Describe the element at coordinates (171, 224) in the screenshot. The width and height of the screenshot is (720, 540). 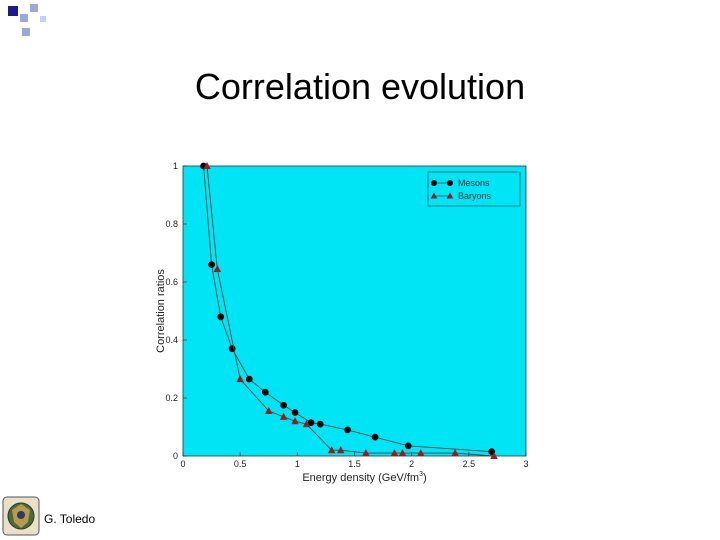
I see `y-tick-label: 0.8` at that location.